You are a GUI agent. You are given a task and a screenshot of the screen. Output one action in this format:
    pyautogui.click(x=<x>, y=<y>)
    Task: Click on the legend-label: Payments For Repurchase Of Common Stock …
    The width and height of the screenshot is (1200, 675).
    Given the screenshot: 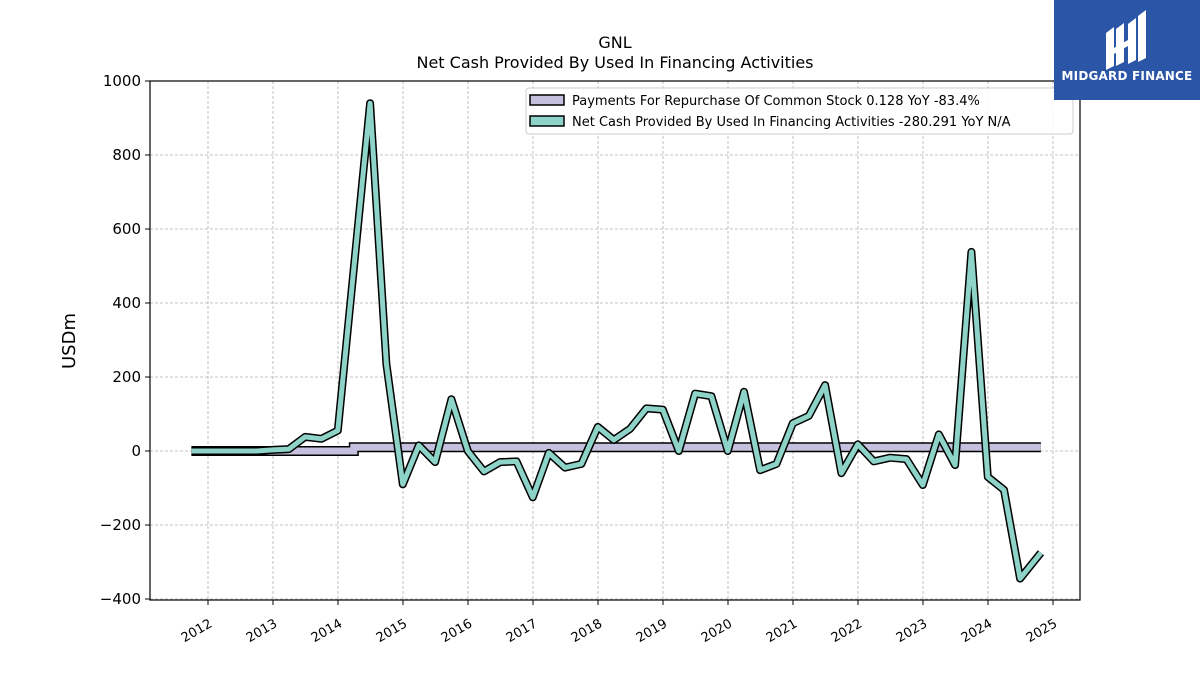 What is the action you would take?
    pyautogui.click(x=776, y=101)
    